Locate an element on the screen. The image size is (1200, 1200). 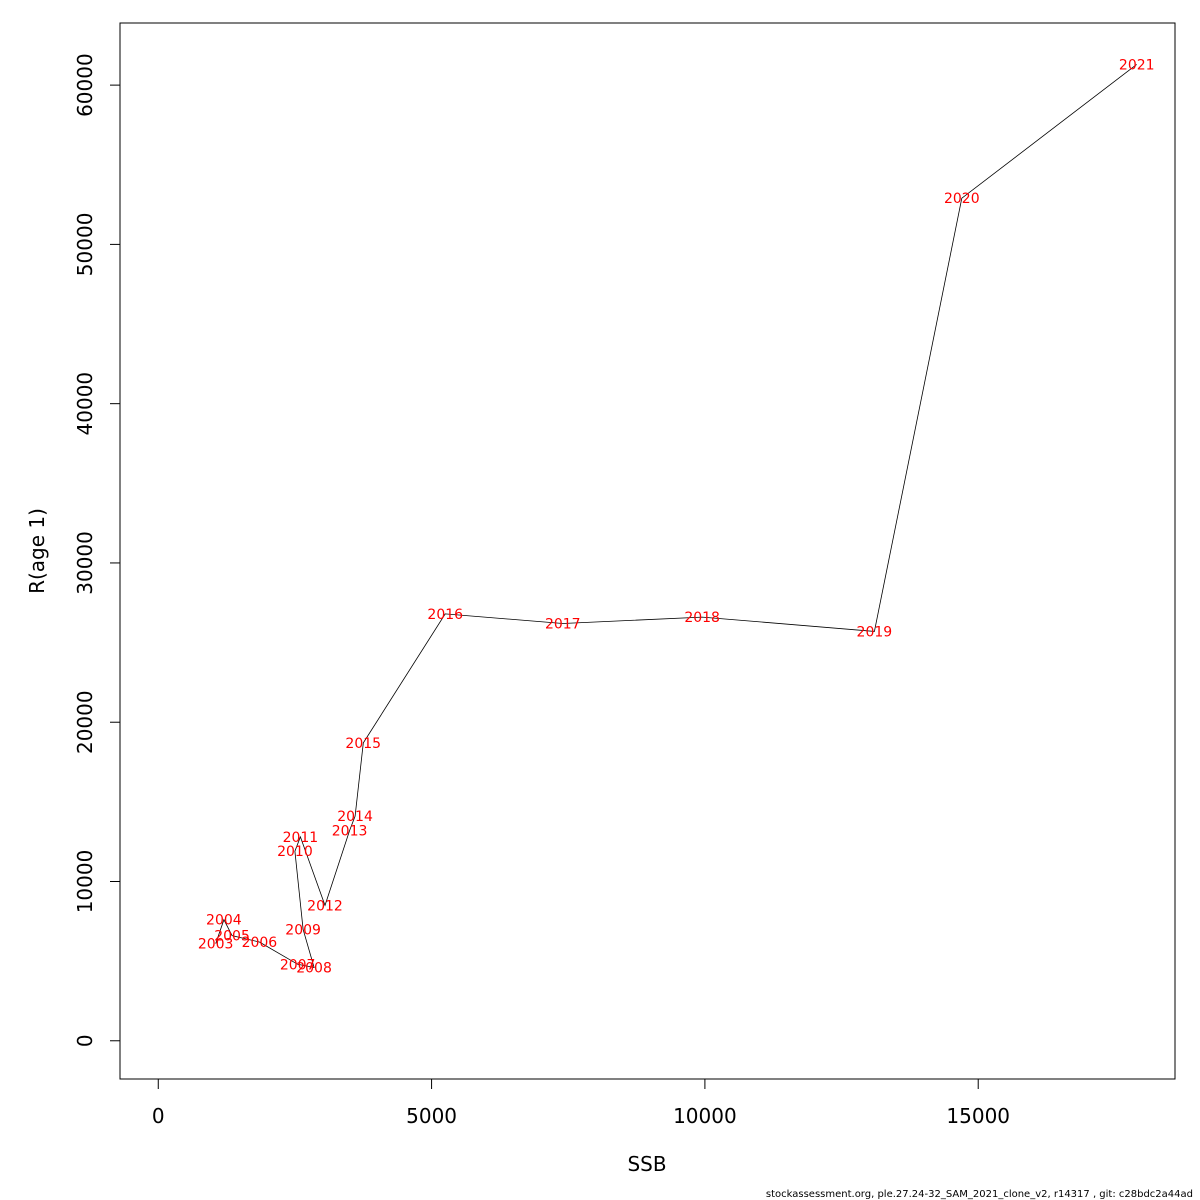
point-label: 2010 is located at coordinates (295, 852).